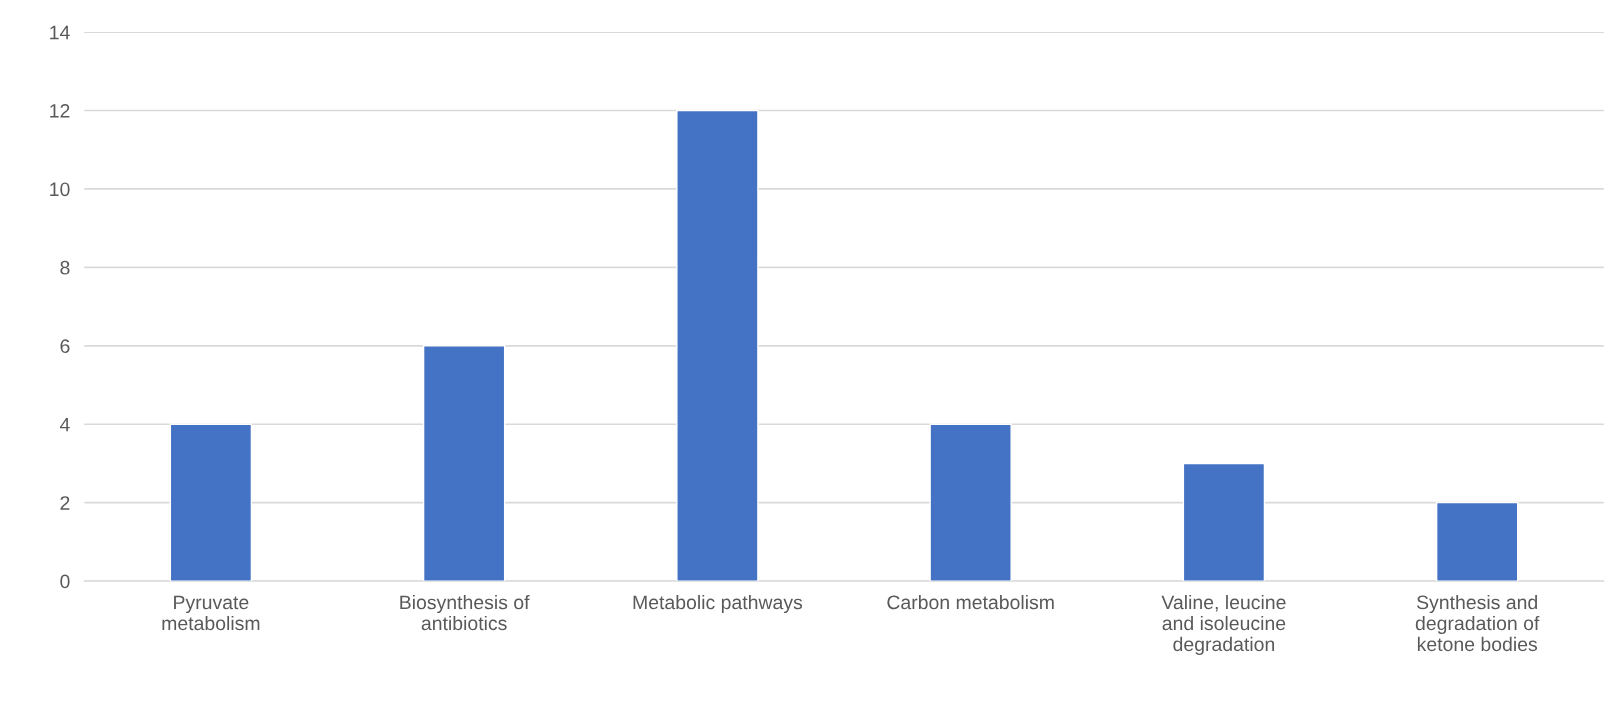 Image resolution: width=1620 pixels, height=713 pixels. What do you see at coordinates (970, 602) in the screenshot?
I see `x-tick-label: Carbon metabolism` at bounding box center [970, 602].